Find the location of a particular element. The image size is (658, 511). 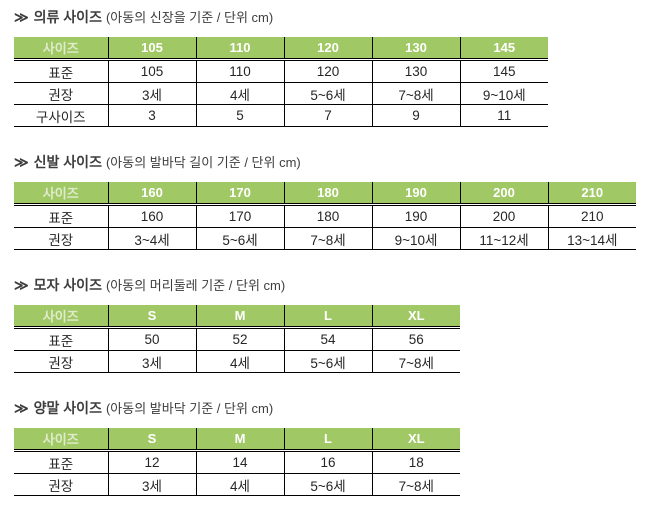

value-cell: 14 is located at coordinates (239, 462).